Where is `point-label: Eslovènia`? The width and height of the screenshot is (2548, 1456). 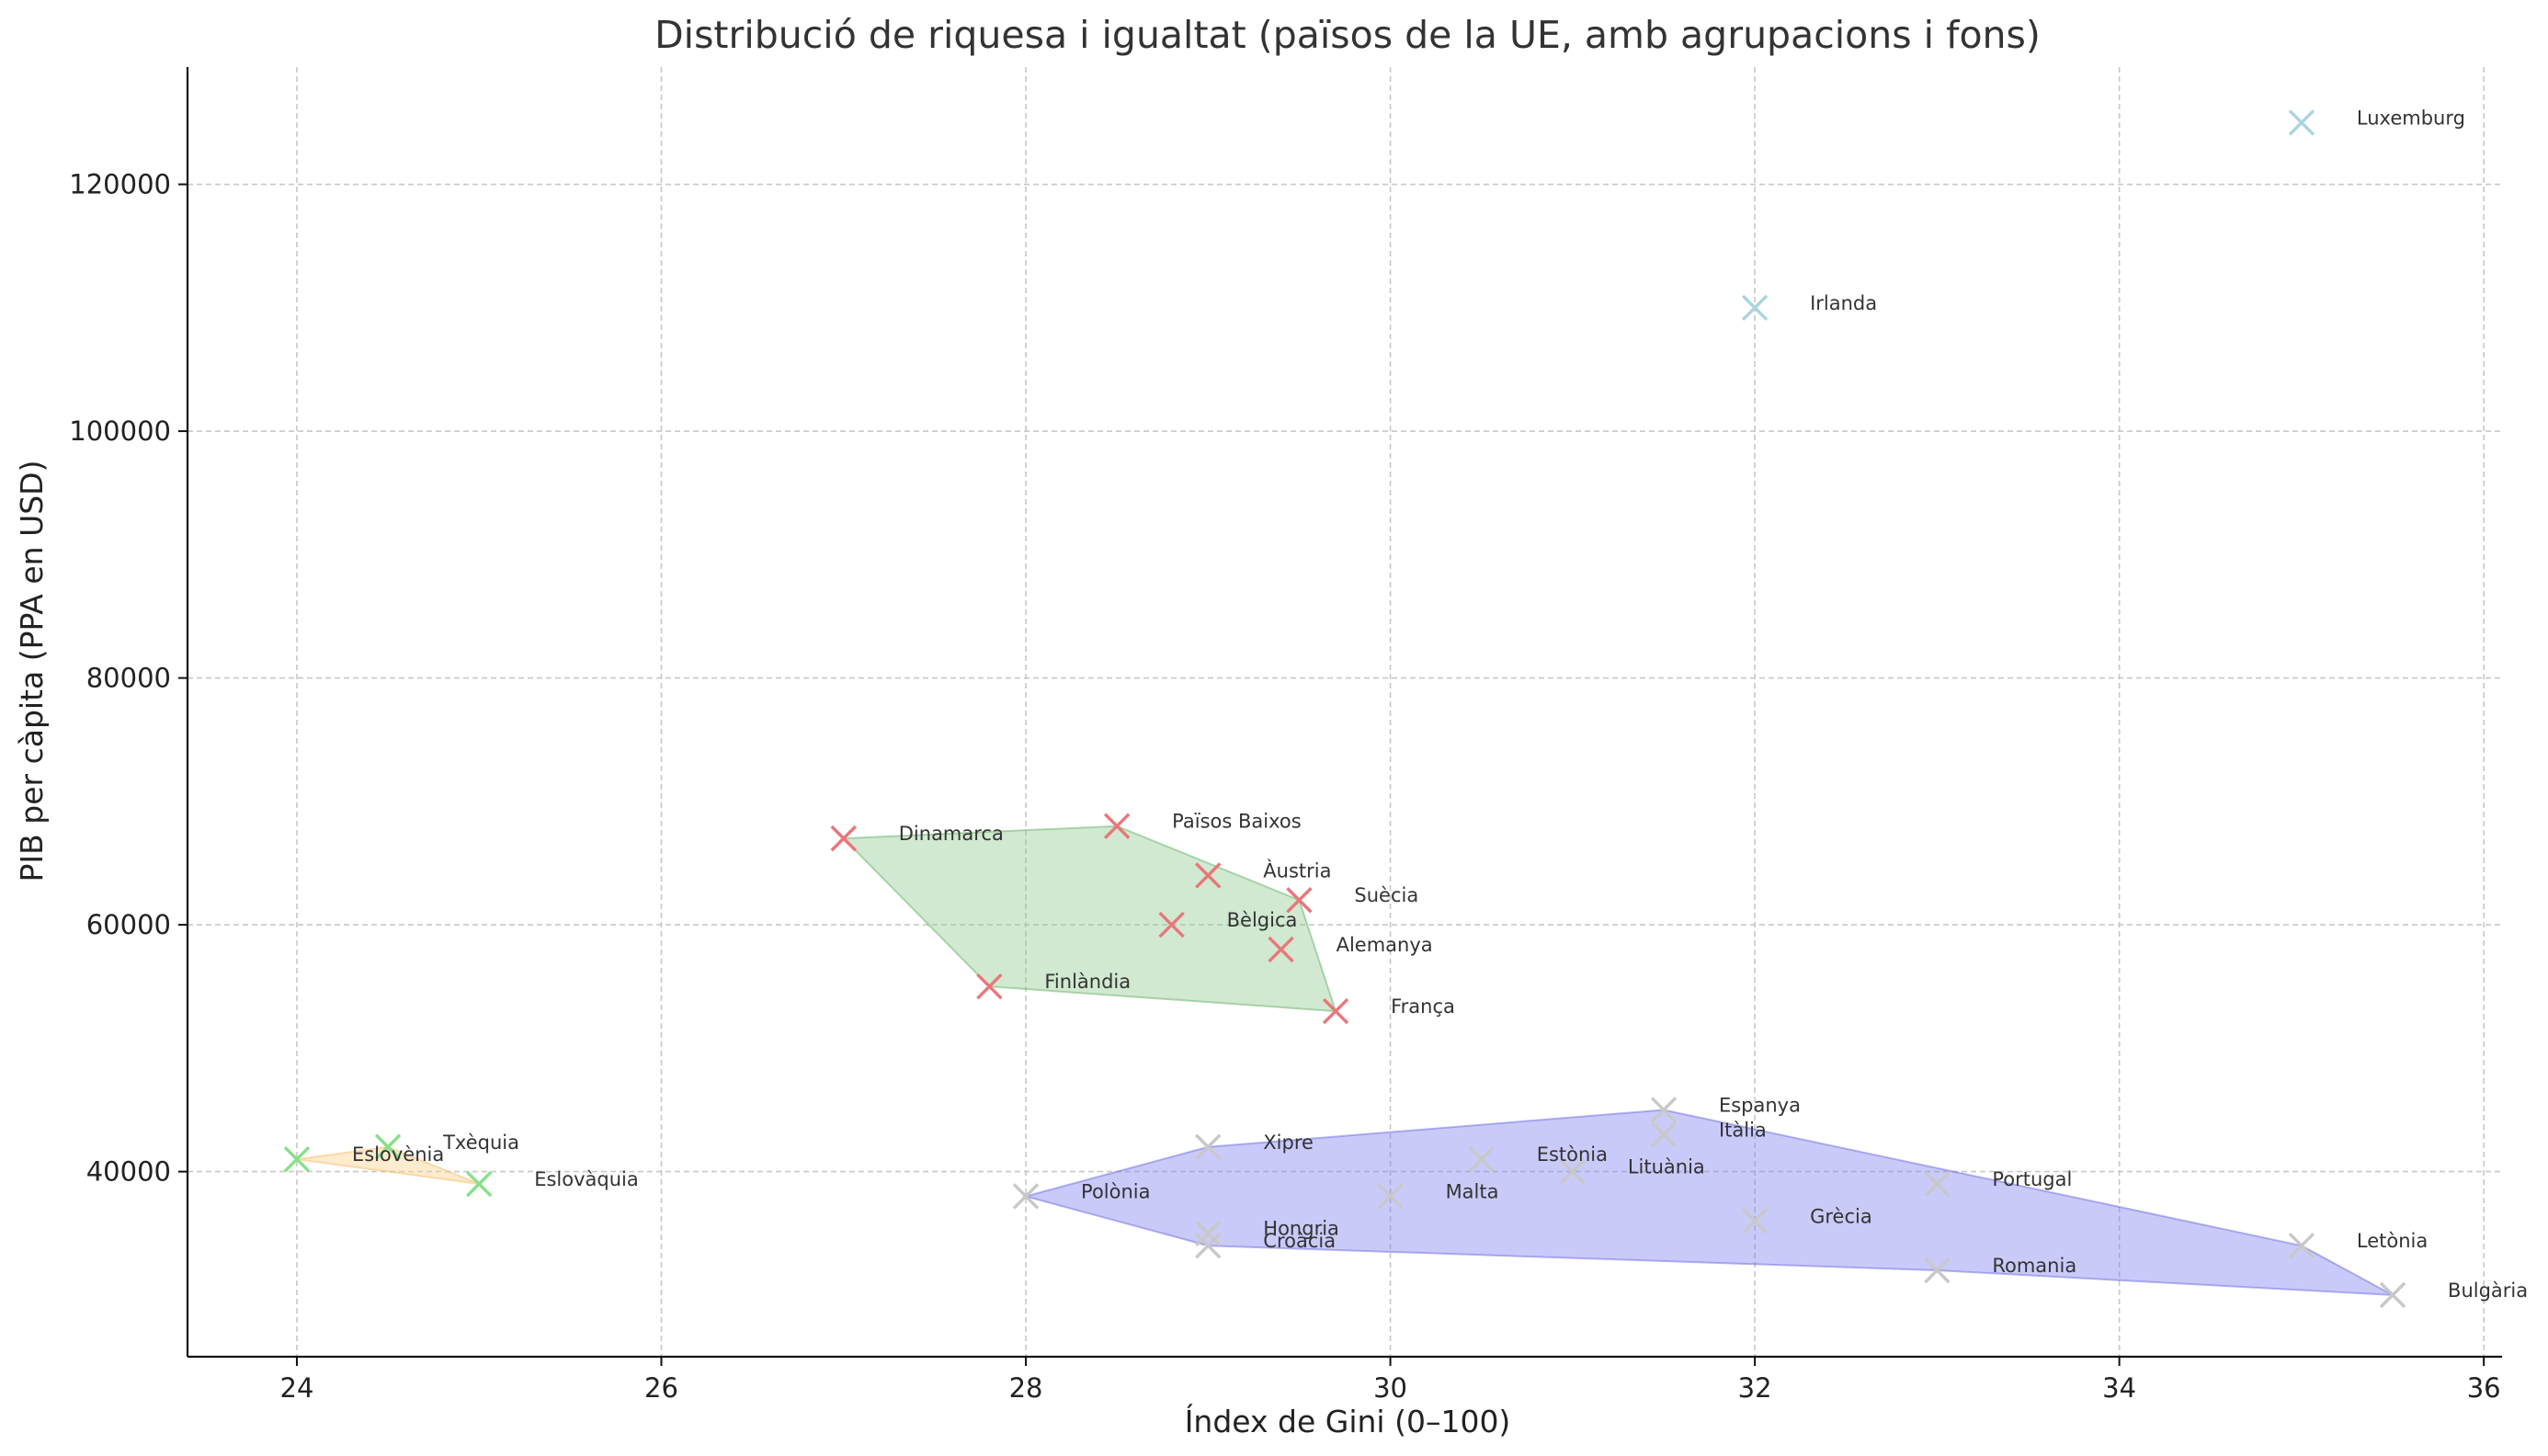
point-label: Eslovènia is located at coordinates (398, 1154).